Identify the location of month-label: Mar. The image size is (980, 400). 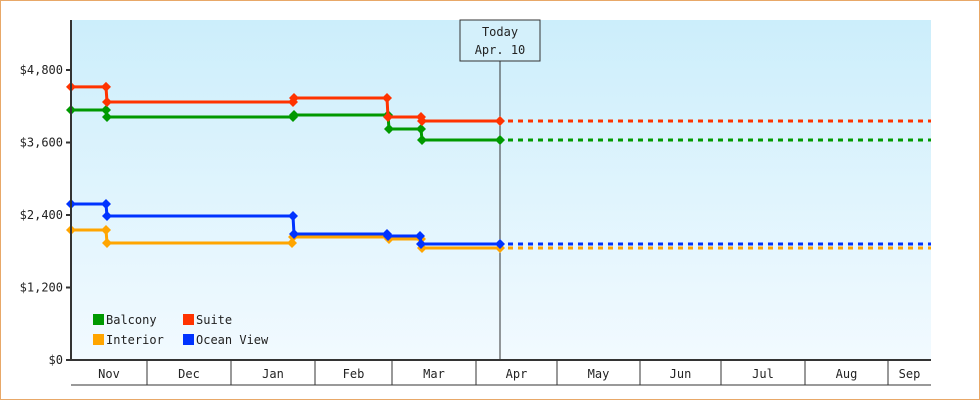
(434, 374).